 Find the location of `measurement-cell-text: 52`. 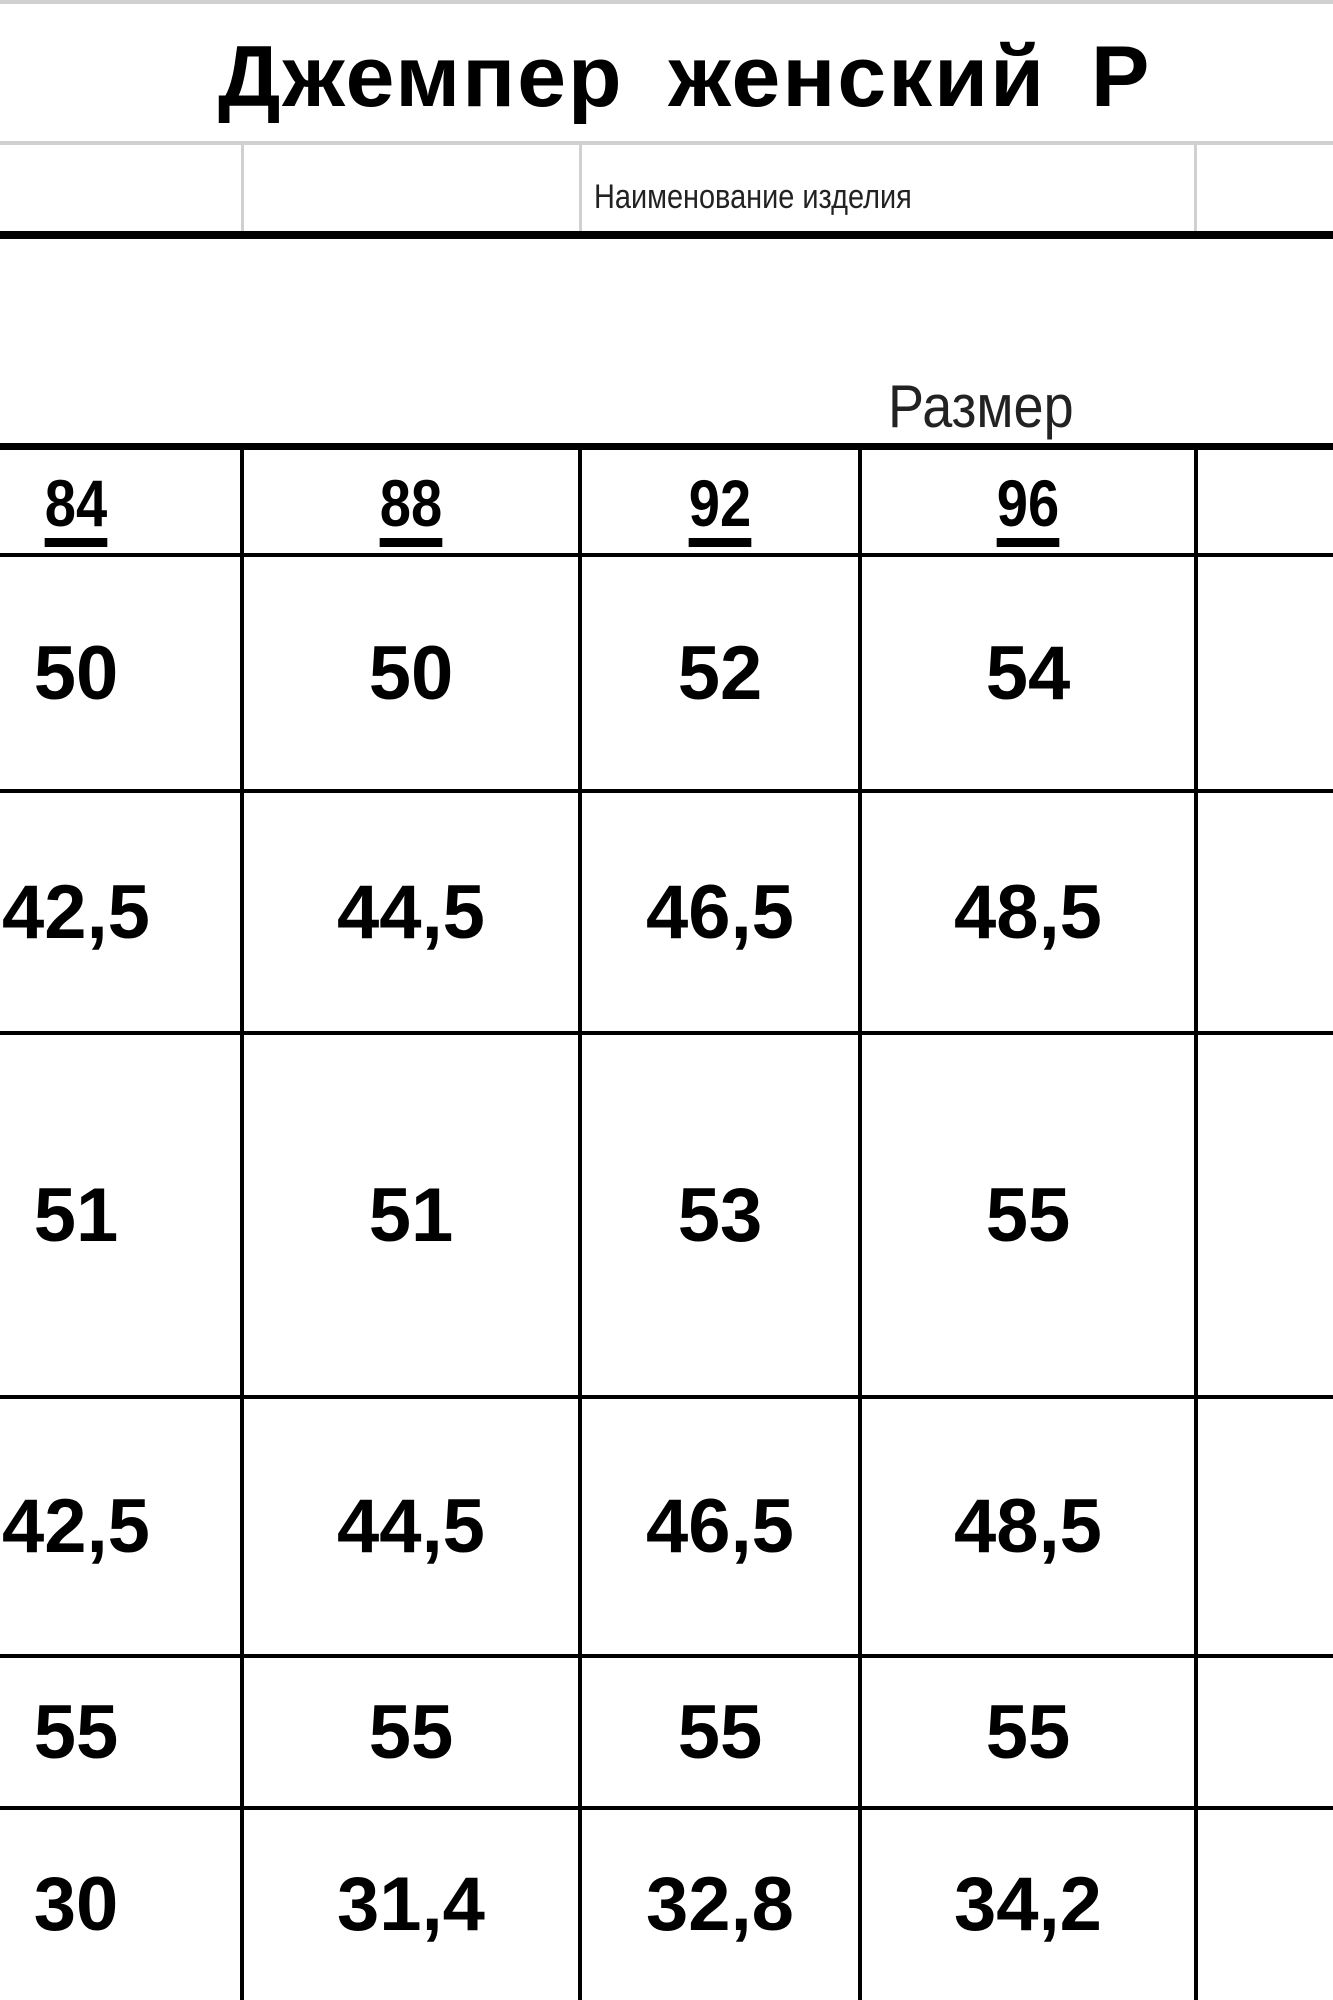

measurement-cell-text: 52 is located at coordinates (720, 673).